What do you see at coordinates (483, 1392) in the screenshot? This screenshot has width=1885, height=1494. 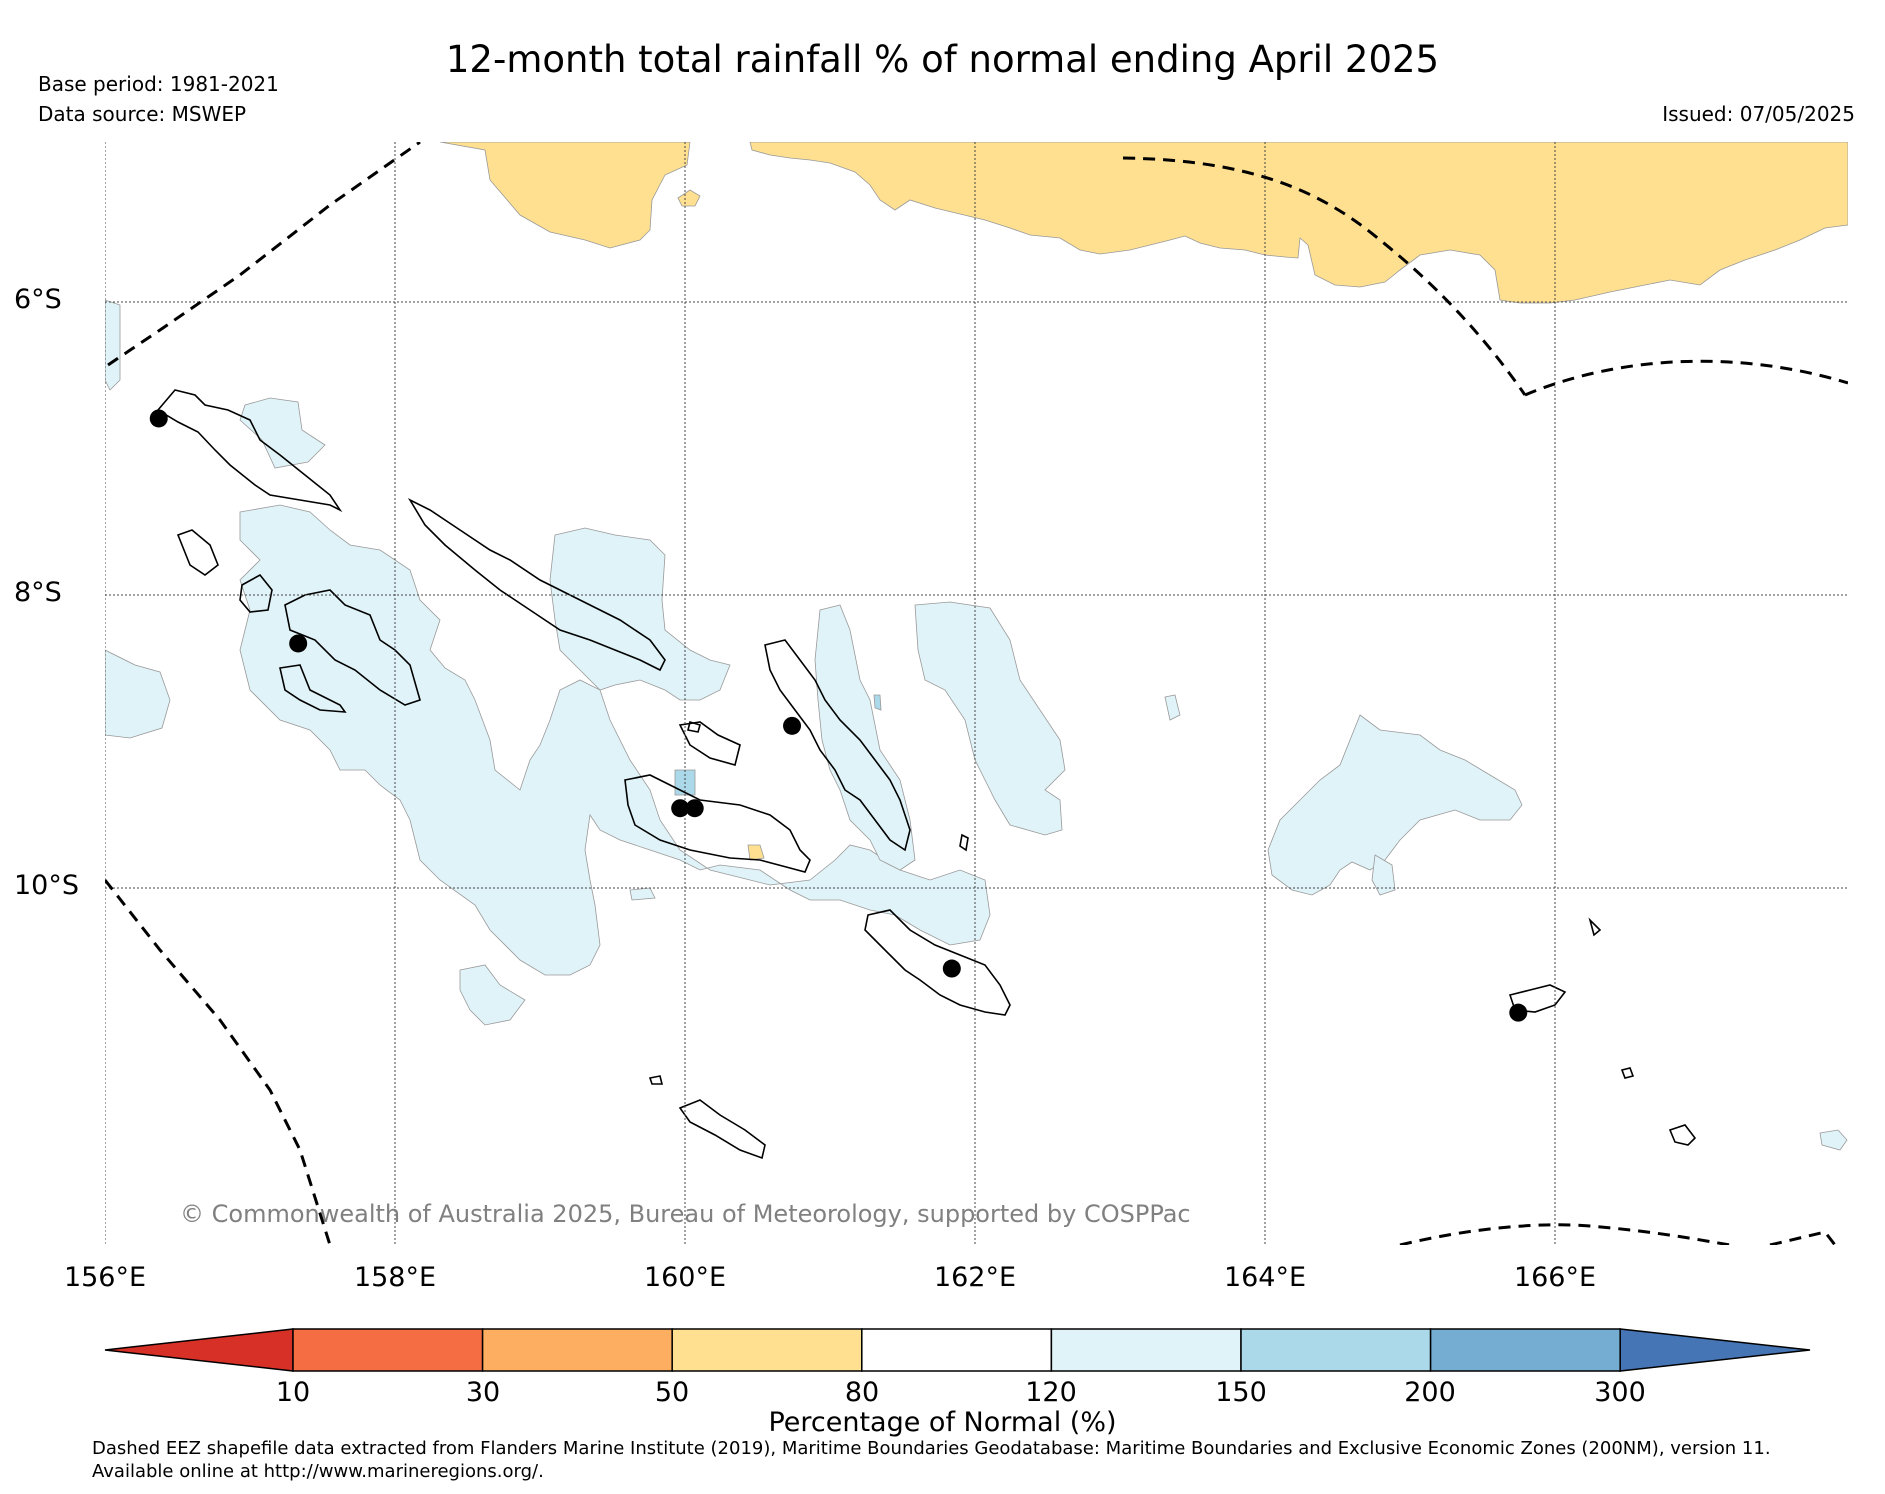 I see `colorbar-tick-label: 30` at bounding box center [483, 1392].